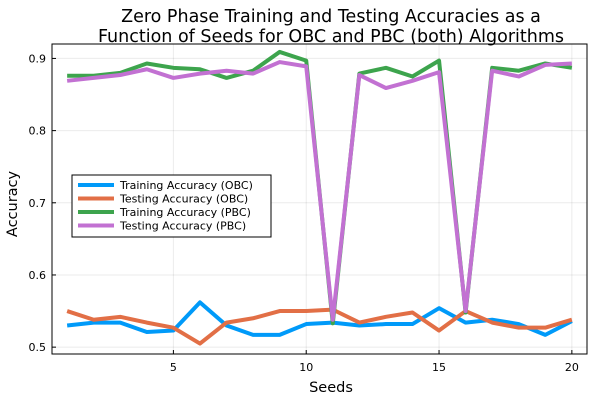 The height and width of the screenshot is (400, 600). Describe the element at coordinates (38, 131) in the screenshot. I see `y-tick-label: 0.8` at that location.